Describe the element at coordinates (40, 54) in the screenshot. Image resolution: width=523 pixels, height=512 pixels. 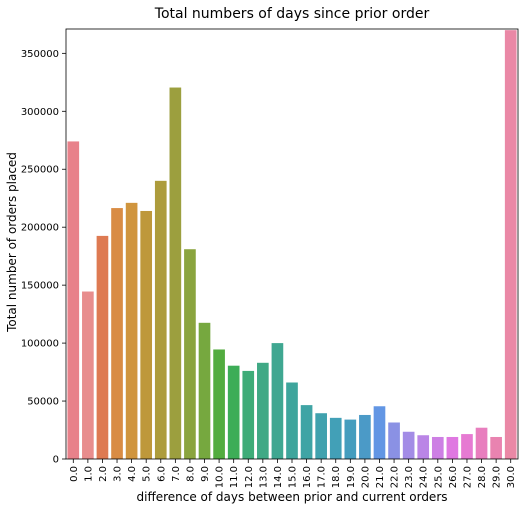
I see `y-tick-label: 350000` at that location.